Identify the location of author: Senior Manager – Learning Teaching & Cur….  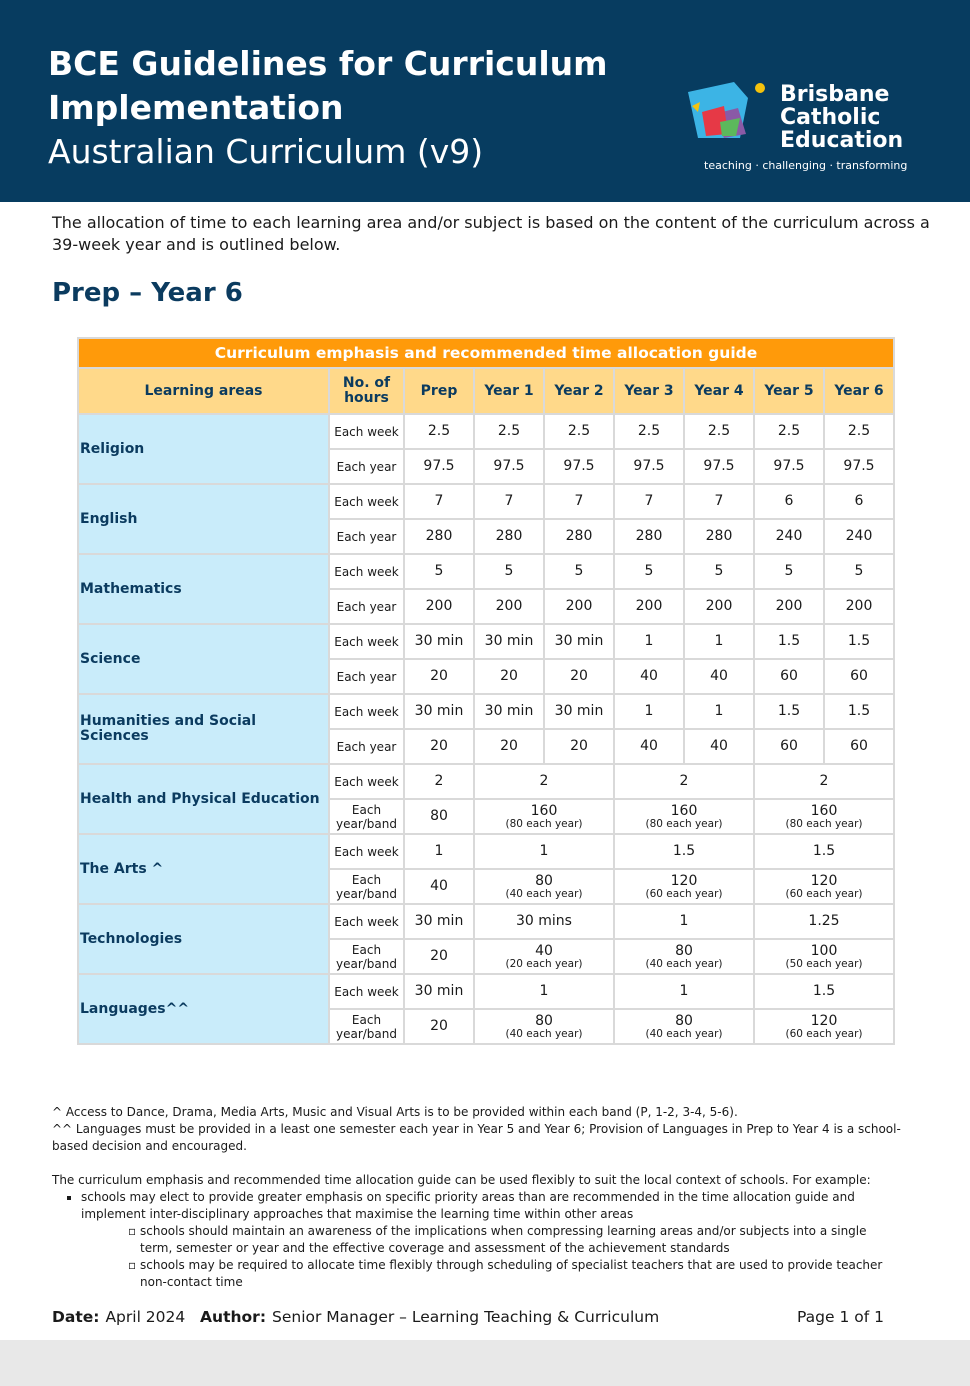
(466, 1317).